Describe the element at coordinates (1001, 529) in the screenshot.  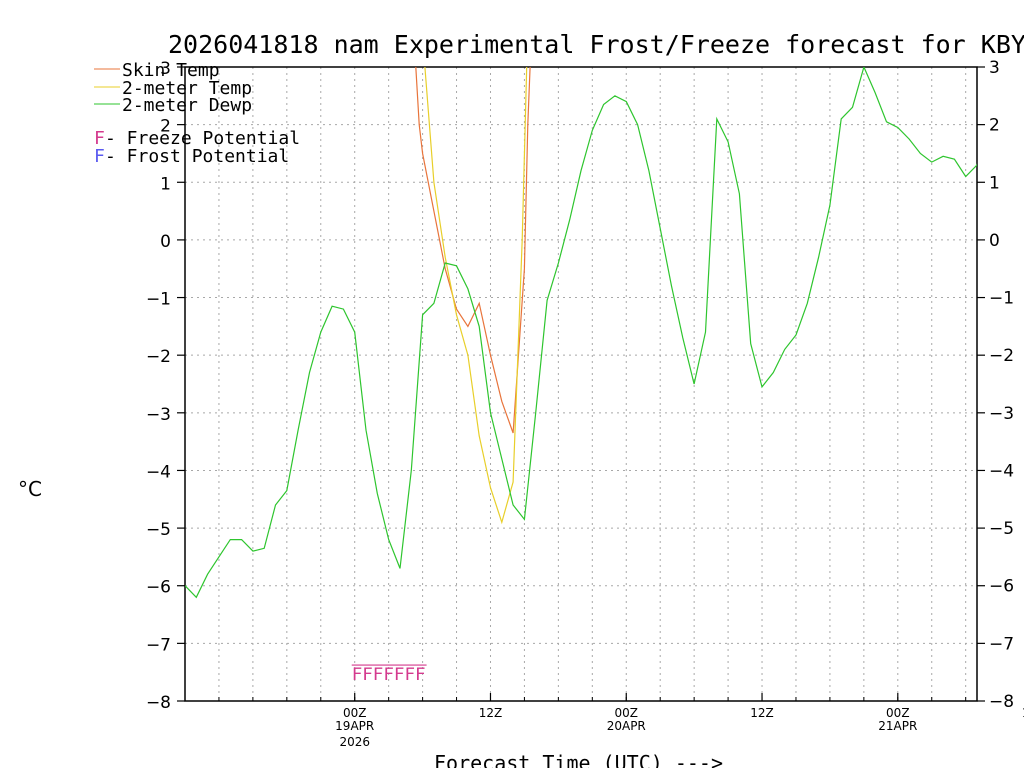
I see `y-tick-label-right: −5` at that location.